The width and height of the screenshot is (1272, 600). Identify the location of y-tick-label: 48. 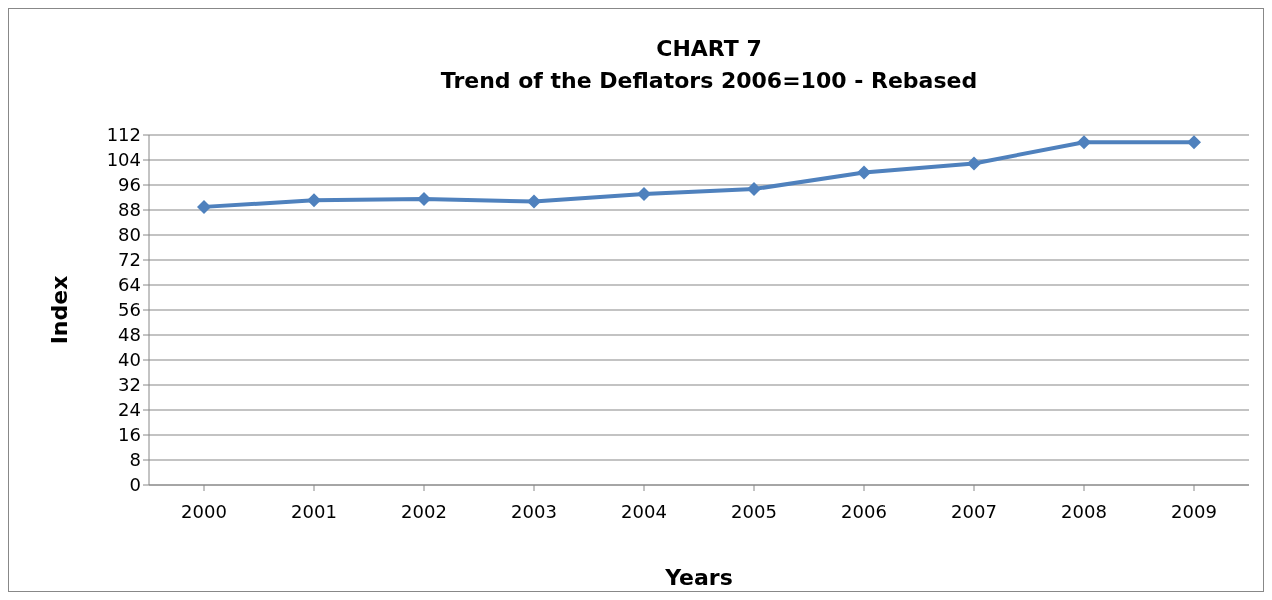
(129, 335).